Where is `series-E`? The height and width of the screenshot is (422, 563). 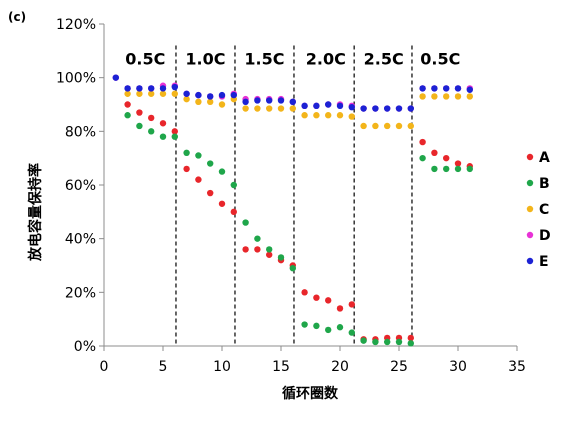
series-E is located at coordinates (292, 93).